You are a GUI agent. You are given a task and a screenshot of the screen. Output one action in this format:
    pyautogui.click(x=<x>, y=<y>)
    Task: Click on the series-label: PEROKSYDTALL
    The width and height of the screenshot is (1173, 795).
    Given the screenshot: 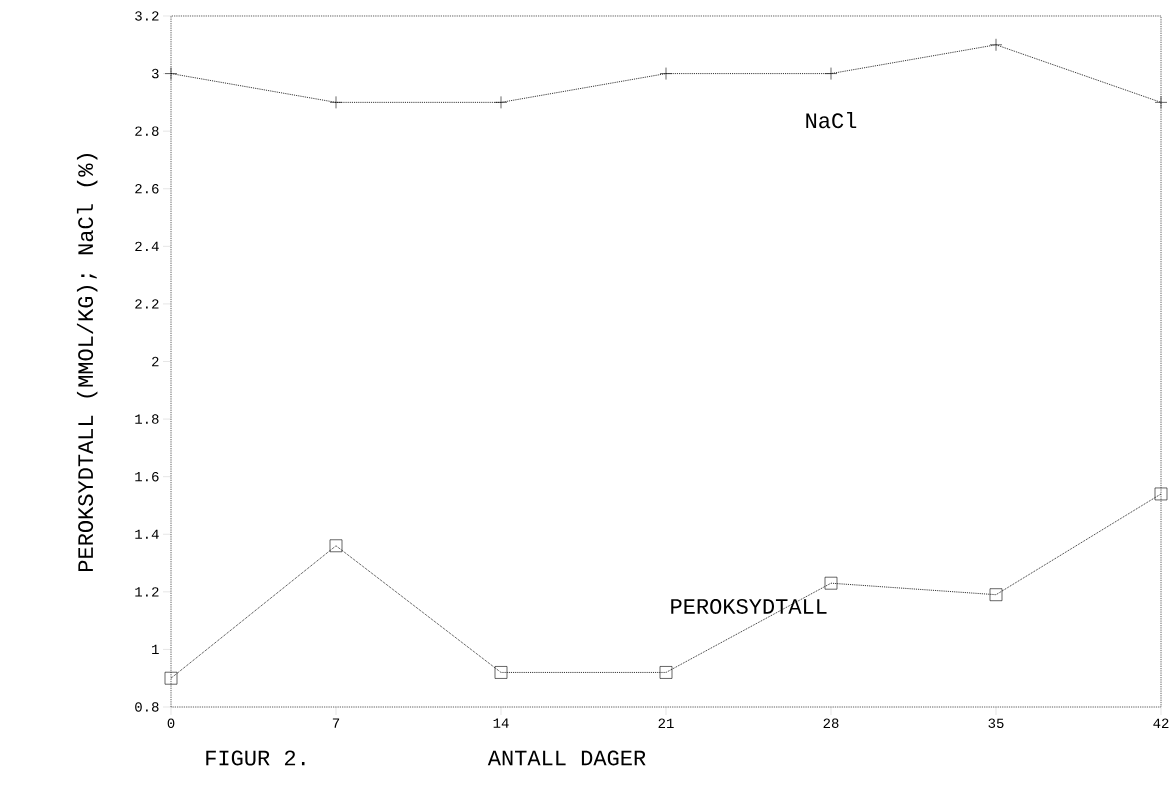 What is the action you would take?
    pyautogui.click(x=749, y=606)
    